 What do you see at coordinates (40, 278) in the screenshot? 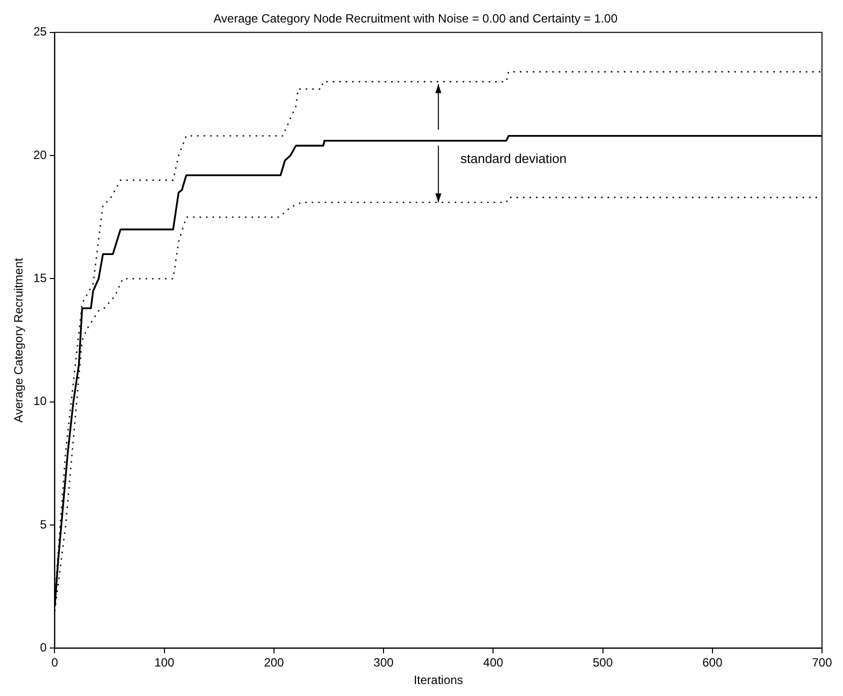
I see `y-tick-label: 15` at bounding box center [40, 278].